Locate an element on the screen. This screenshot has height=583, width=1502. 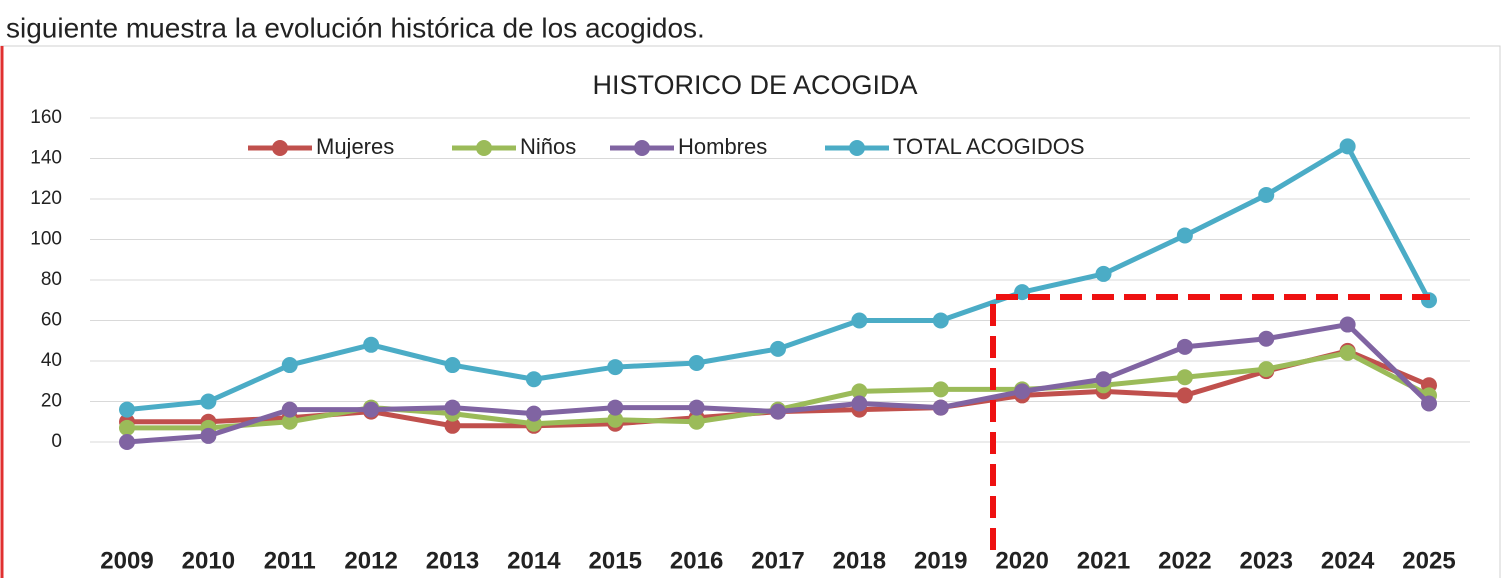
legend-label: TOTAL ACOGIDOS is located at coordinates (989, 146).